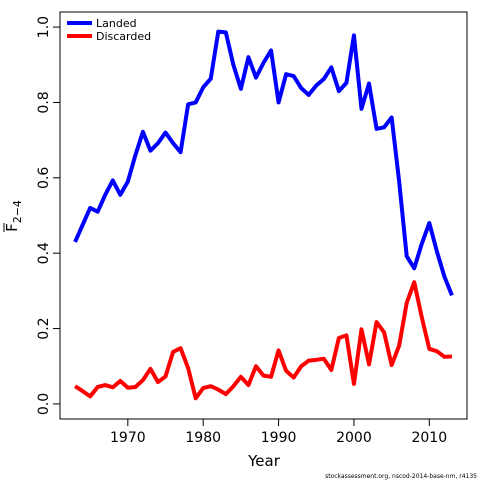 This screenshot has width=480, height=480. What do you see at coordinates (44, 27) in the screenshot?
I see `y-tick-label: 1.0` at bounding box center [44, 27].